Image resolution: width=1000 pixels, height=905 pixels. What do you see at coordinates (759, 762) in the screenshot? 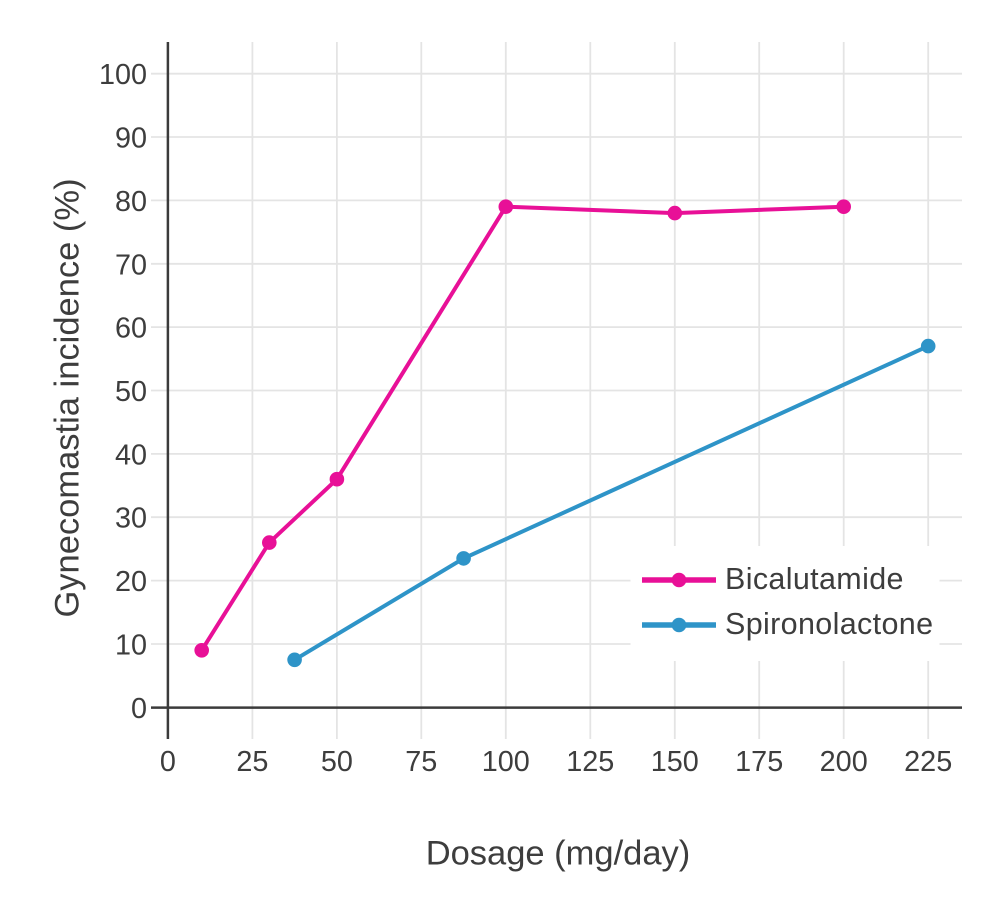
I see `svg-text: 175` at bounding box center [759, 762].